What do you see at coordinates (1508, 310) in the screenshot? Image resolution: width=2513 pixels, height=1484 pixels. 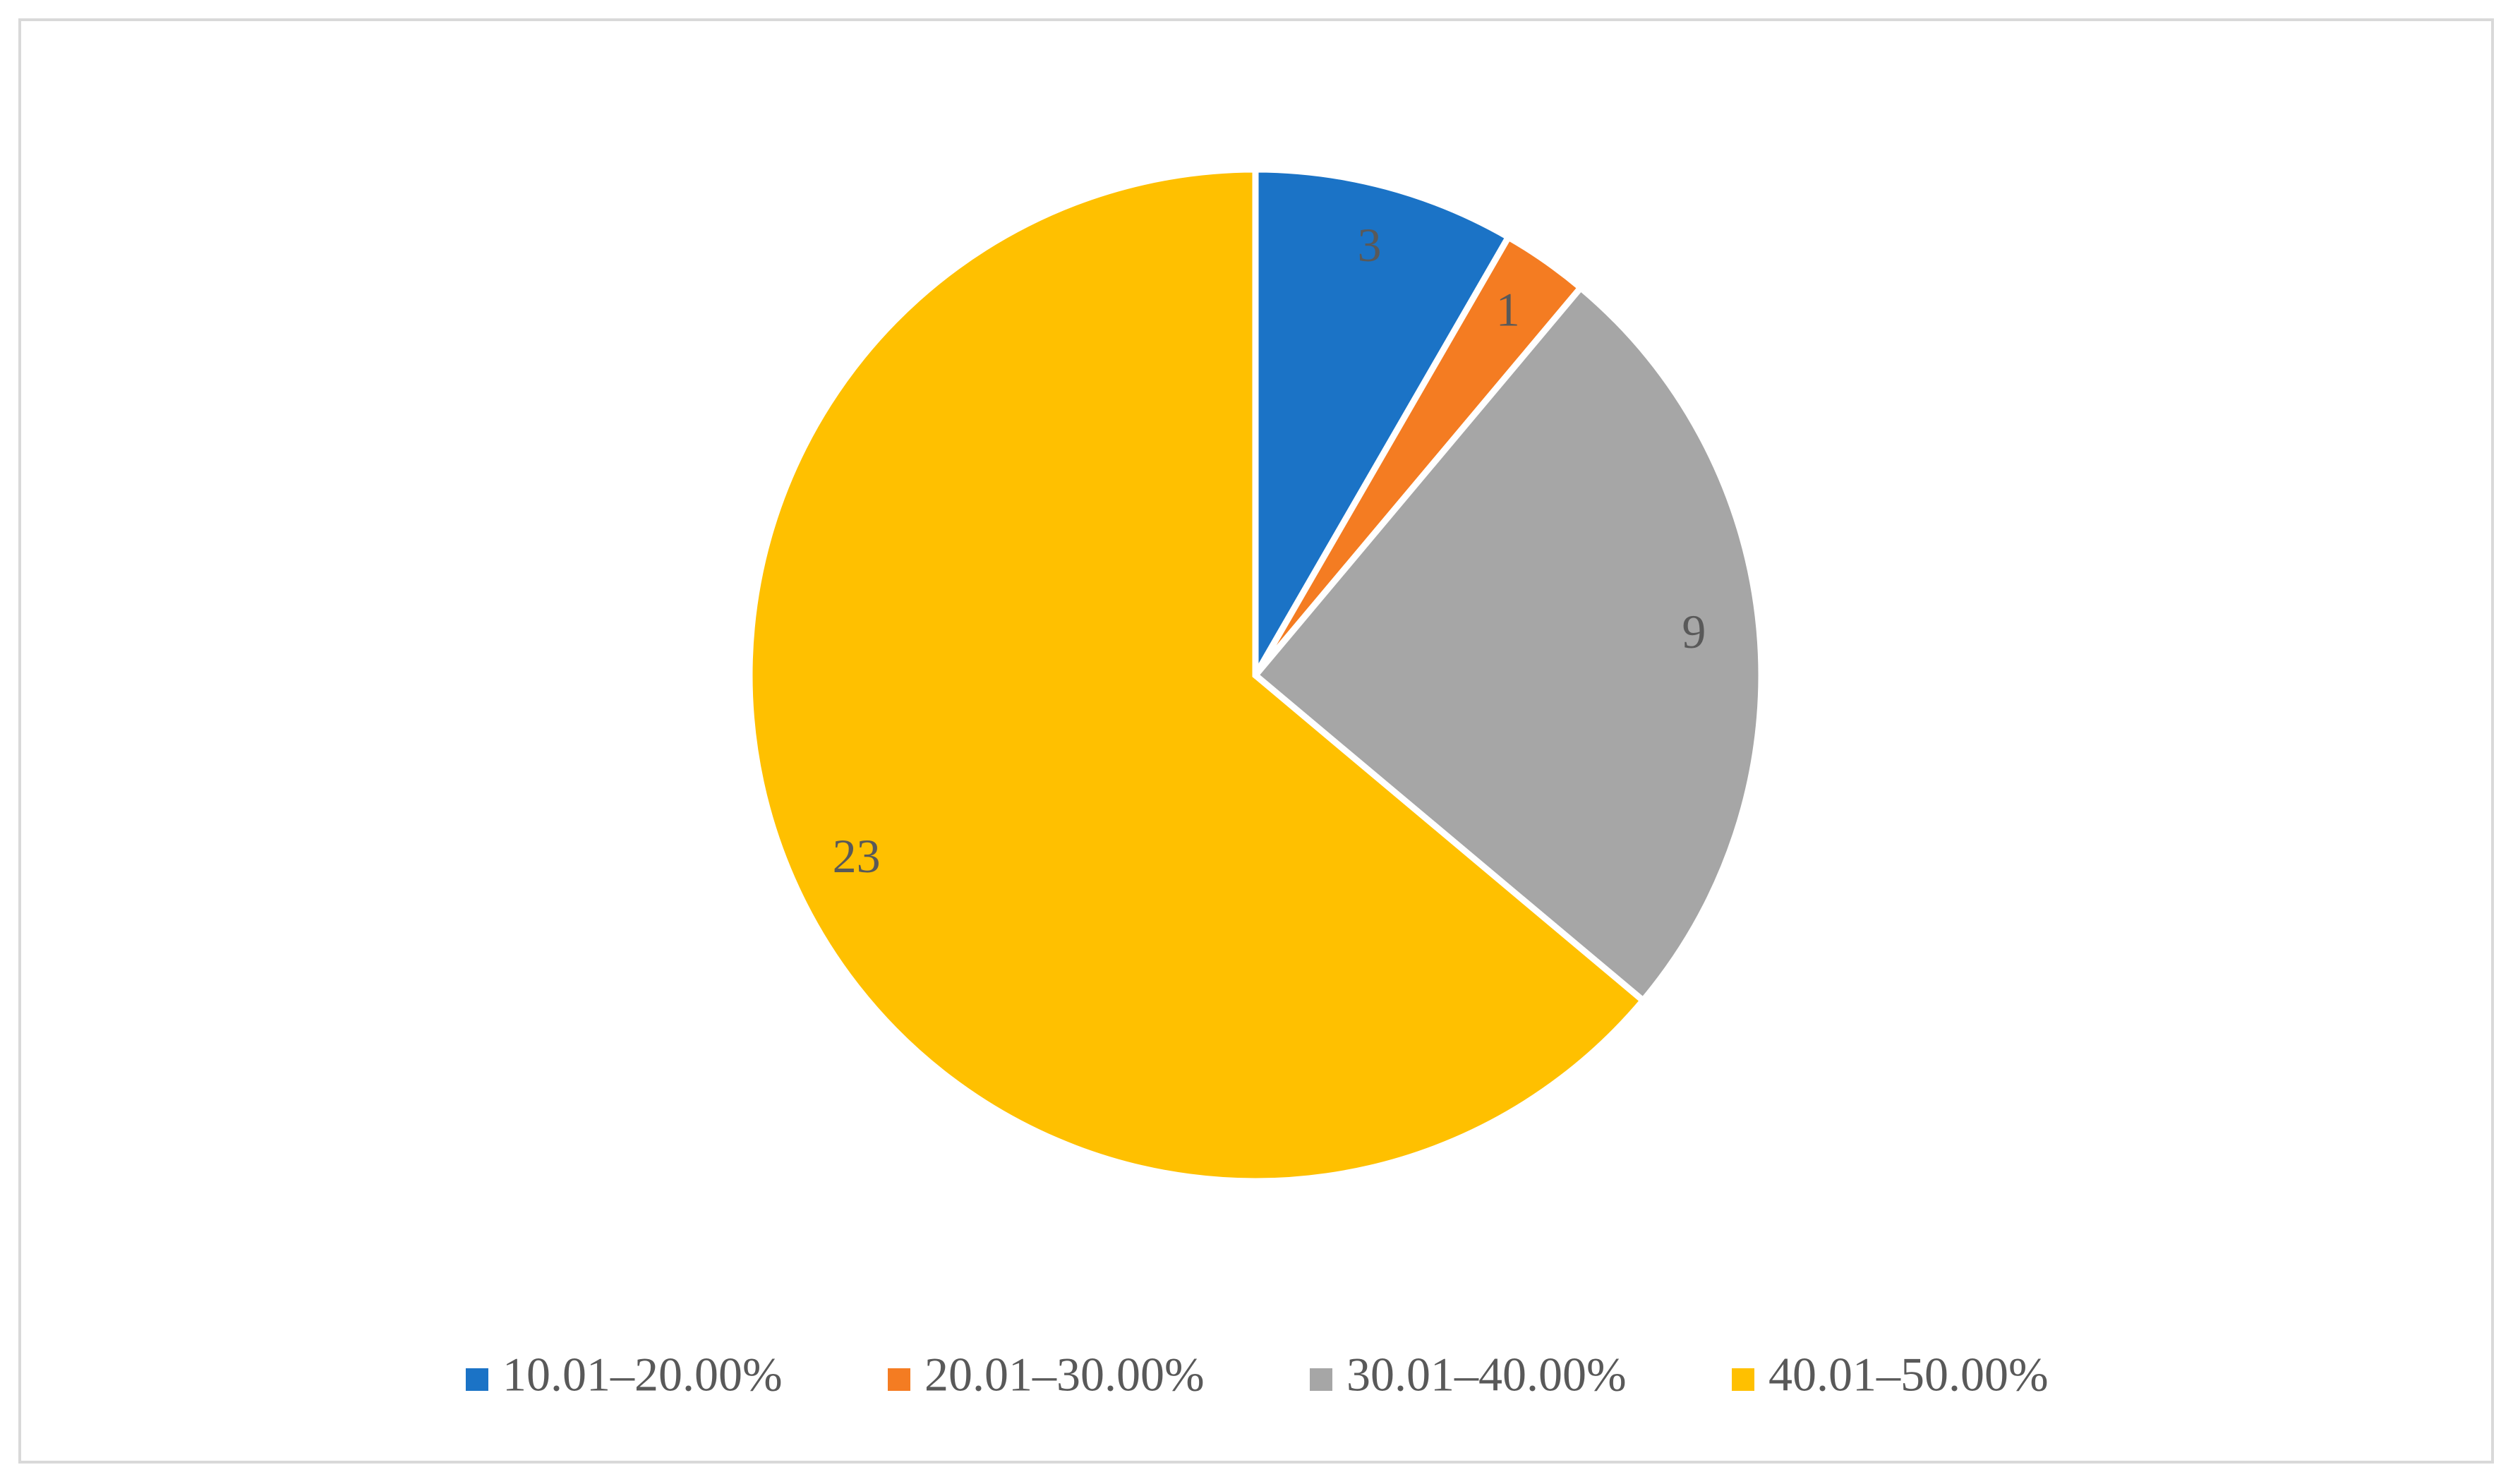 I see `data-label: 1` at bounding box center [1508, 310].